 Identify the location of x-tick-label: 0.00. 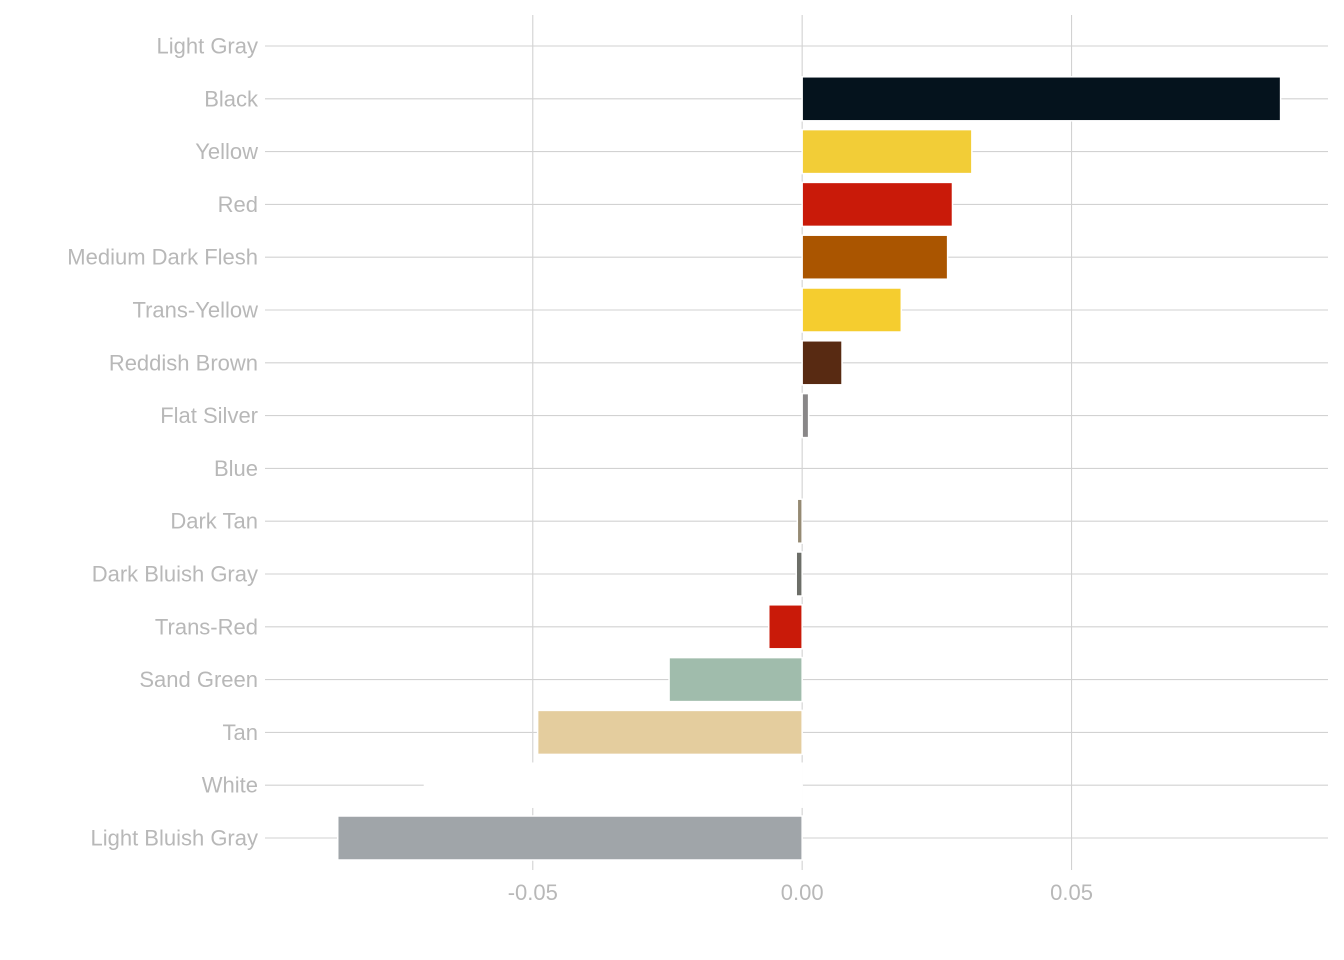
(802, 892).